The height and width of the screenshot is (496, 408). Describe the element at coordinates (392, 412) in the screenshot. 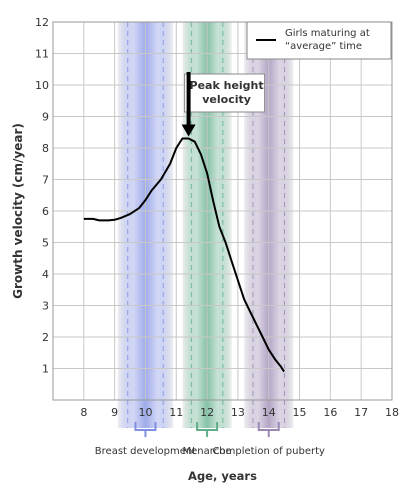

I see `x-tick-18: 18` at that location.